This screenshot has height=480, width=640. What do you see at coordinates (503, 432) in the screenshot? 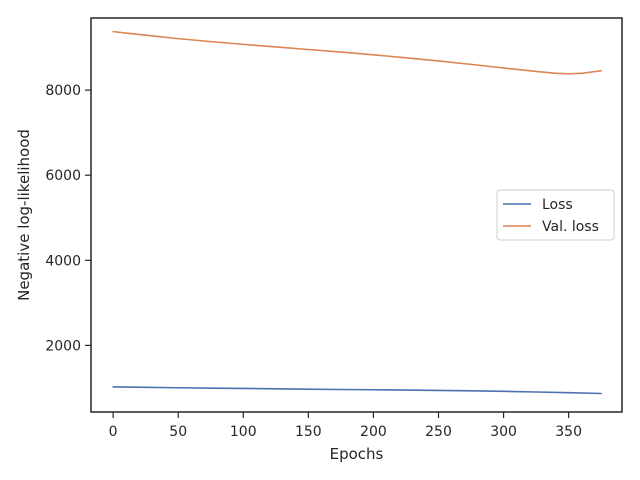
I see `x-tick-label: 300` at bounding box center [503, 432].